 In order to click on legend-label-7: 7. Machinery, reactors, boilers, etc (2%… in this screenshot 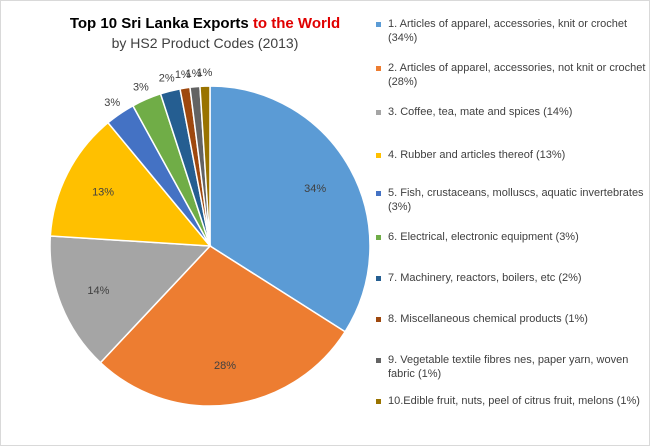, I will do `click(485, 278)`.